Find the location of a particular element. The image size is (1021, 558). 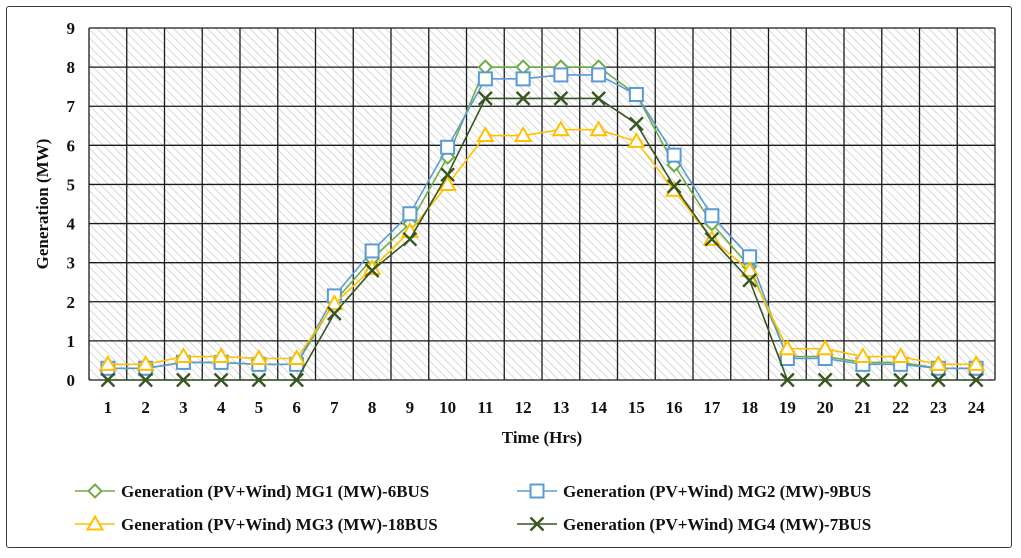

x-tick-label: 7 is located at coordinates (334, 407).